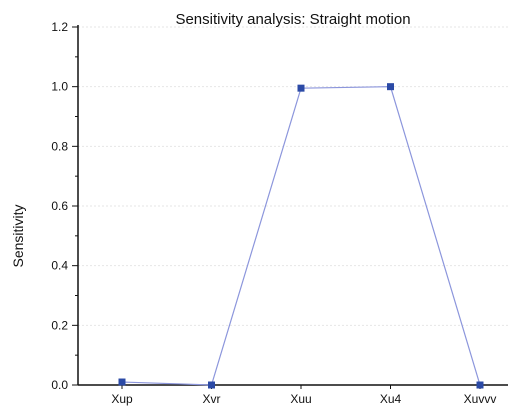 The height and width of the screenshot is (412, 515). What do you see at coordinates (59, 206) in the screenshot?
I see `y-tick-label: 0.6` at bounding box center [59, 206].